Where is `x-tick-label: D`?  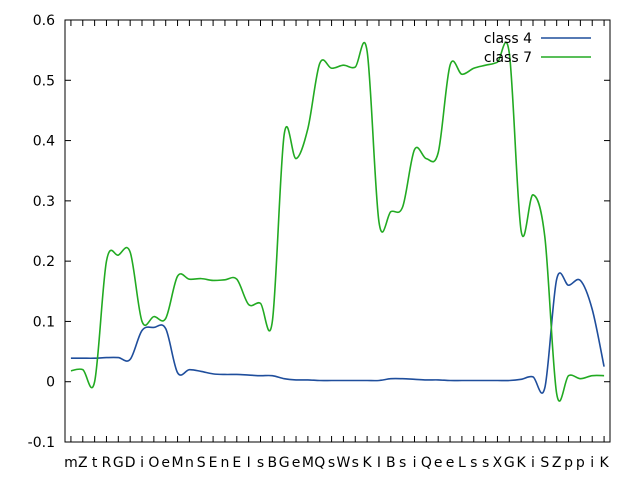 x-tick-label: D is located at coordinates (130, 463).